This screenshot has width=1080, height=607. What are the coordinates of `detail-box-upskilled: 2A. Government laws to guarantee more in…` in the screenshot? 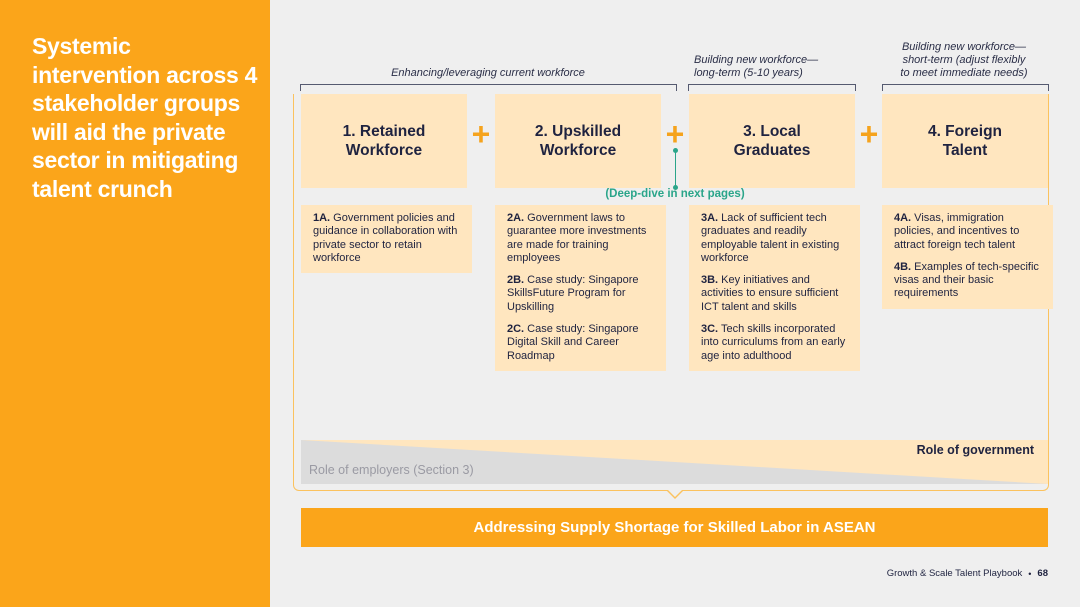 It's located at (580, 288).